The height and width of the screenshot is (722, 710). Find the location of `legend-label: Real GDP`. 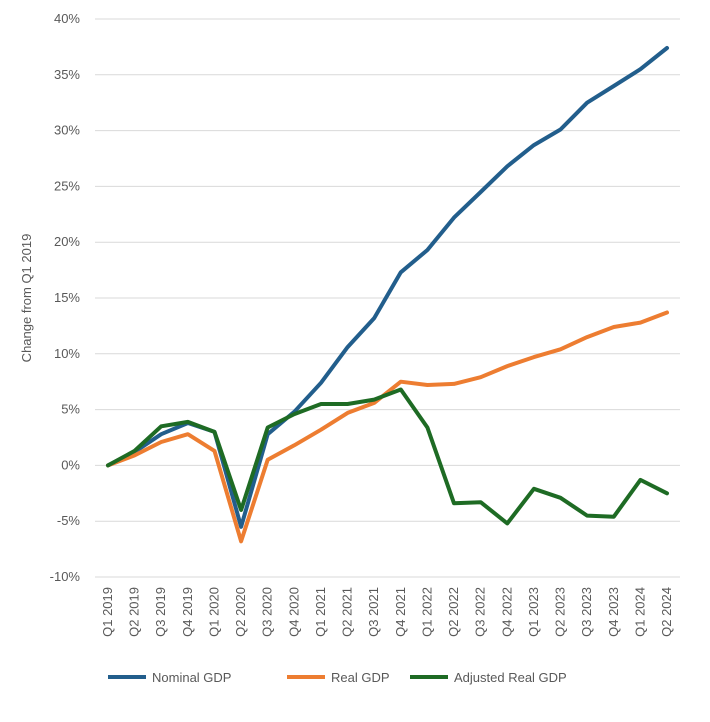

legend-label: Real GDP is located at coordinates (360, 677).